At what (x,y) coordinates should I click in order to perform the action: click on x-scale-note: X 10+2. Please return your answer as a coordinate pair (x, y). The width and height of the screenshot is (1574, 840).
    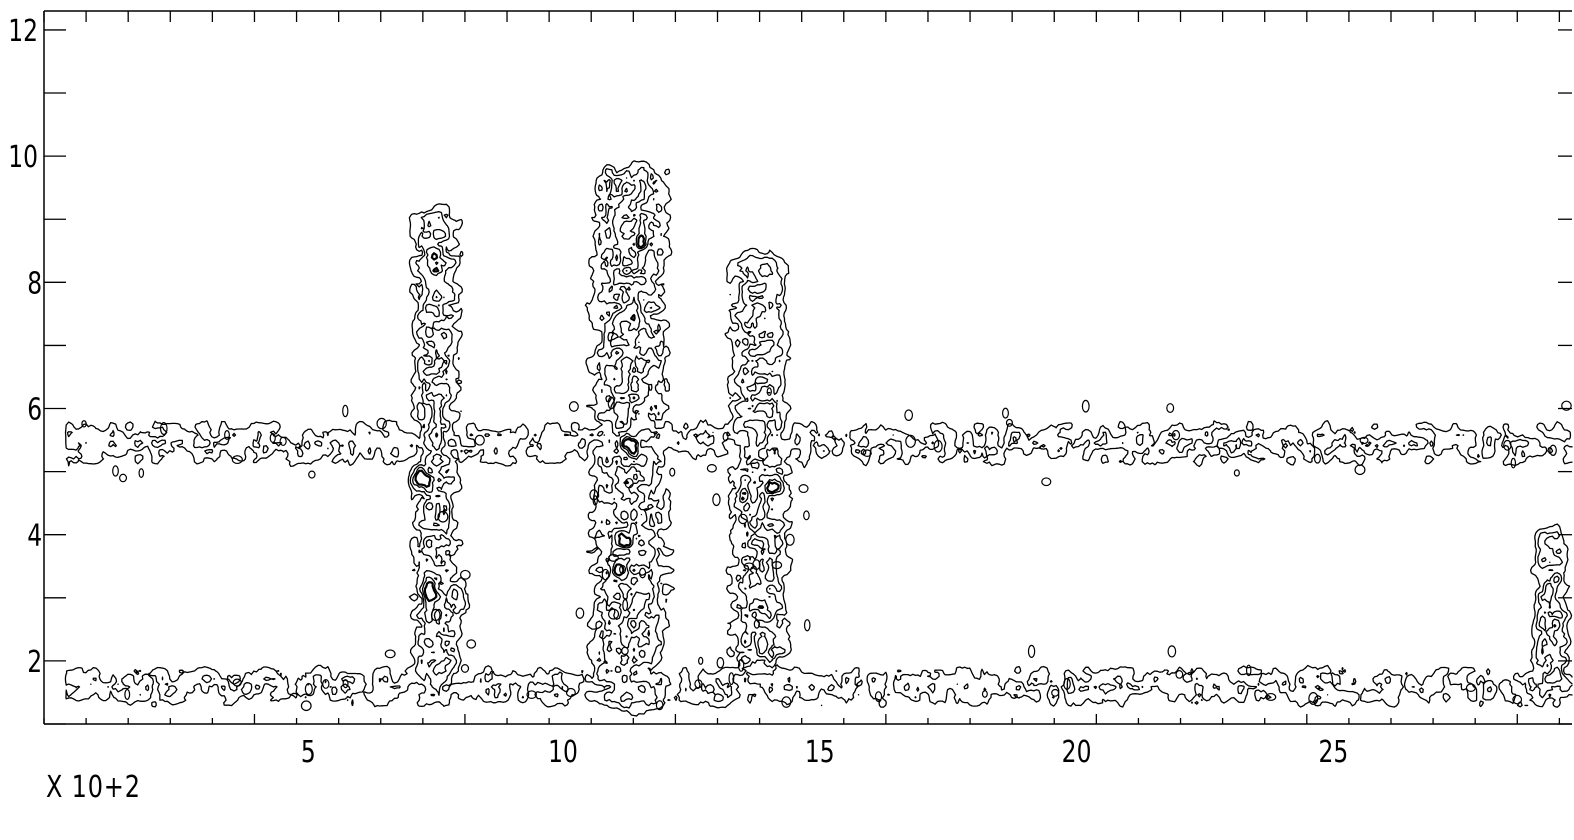
    Looking at the image, I should click on (93, 787).